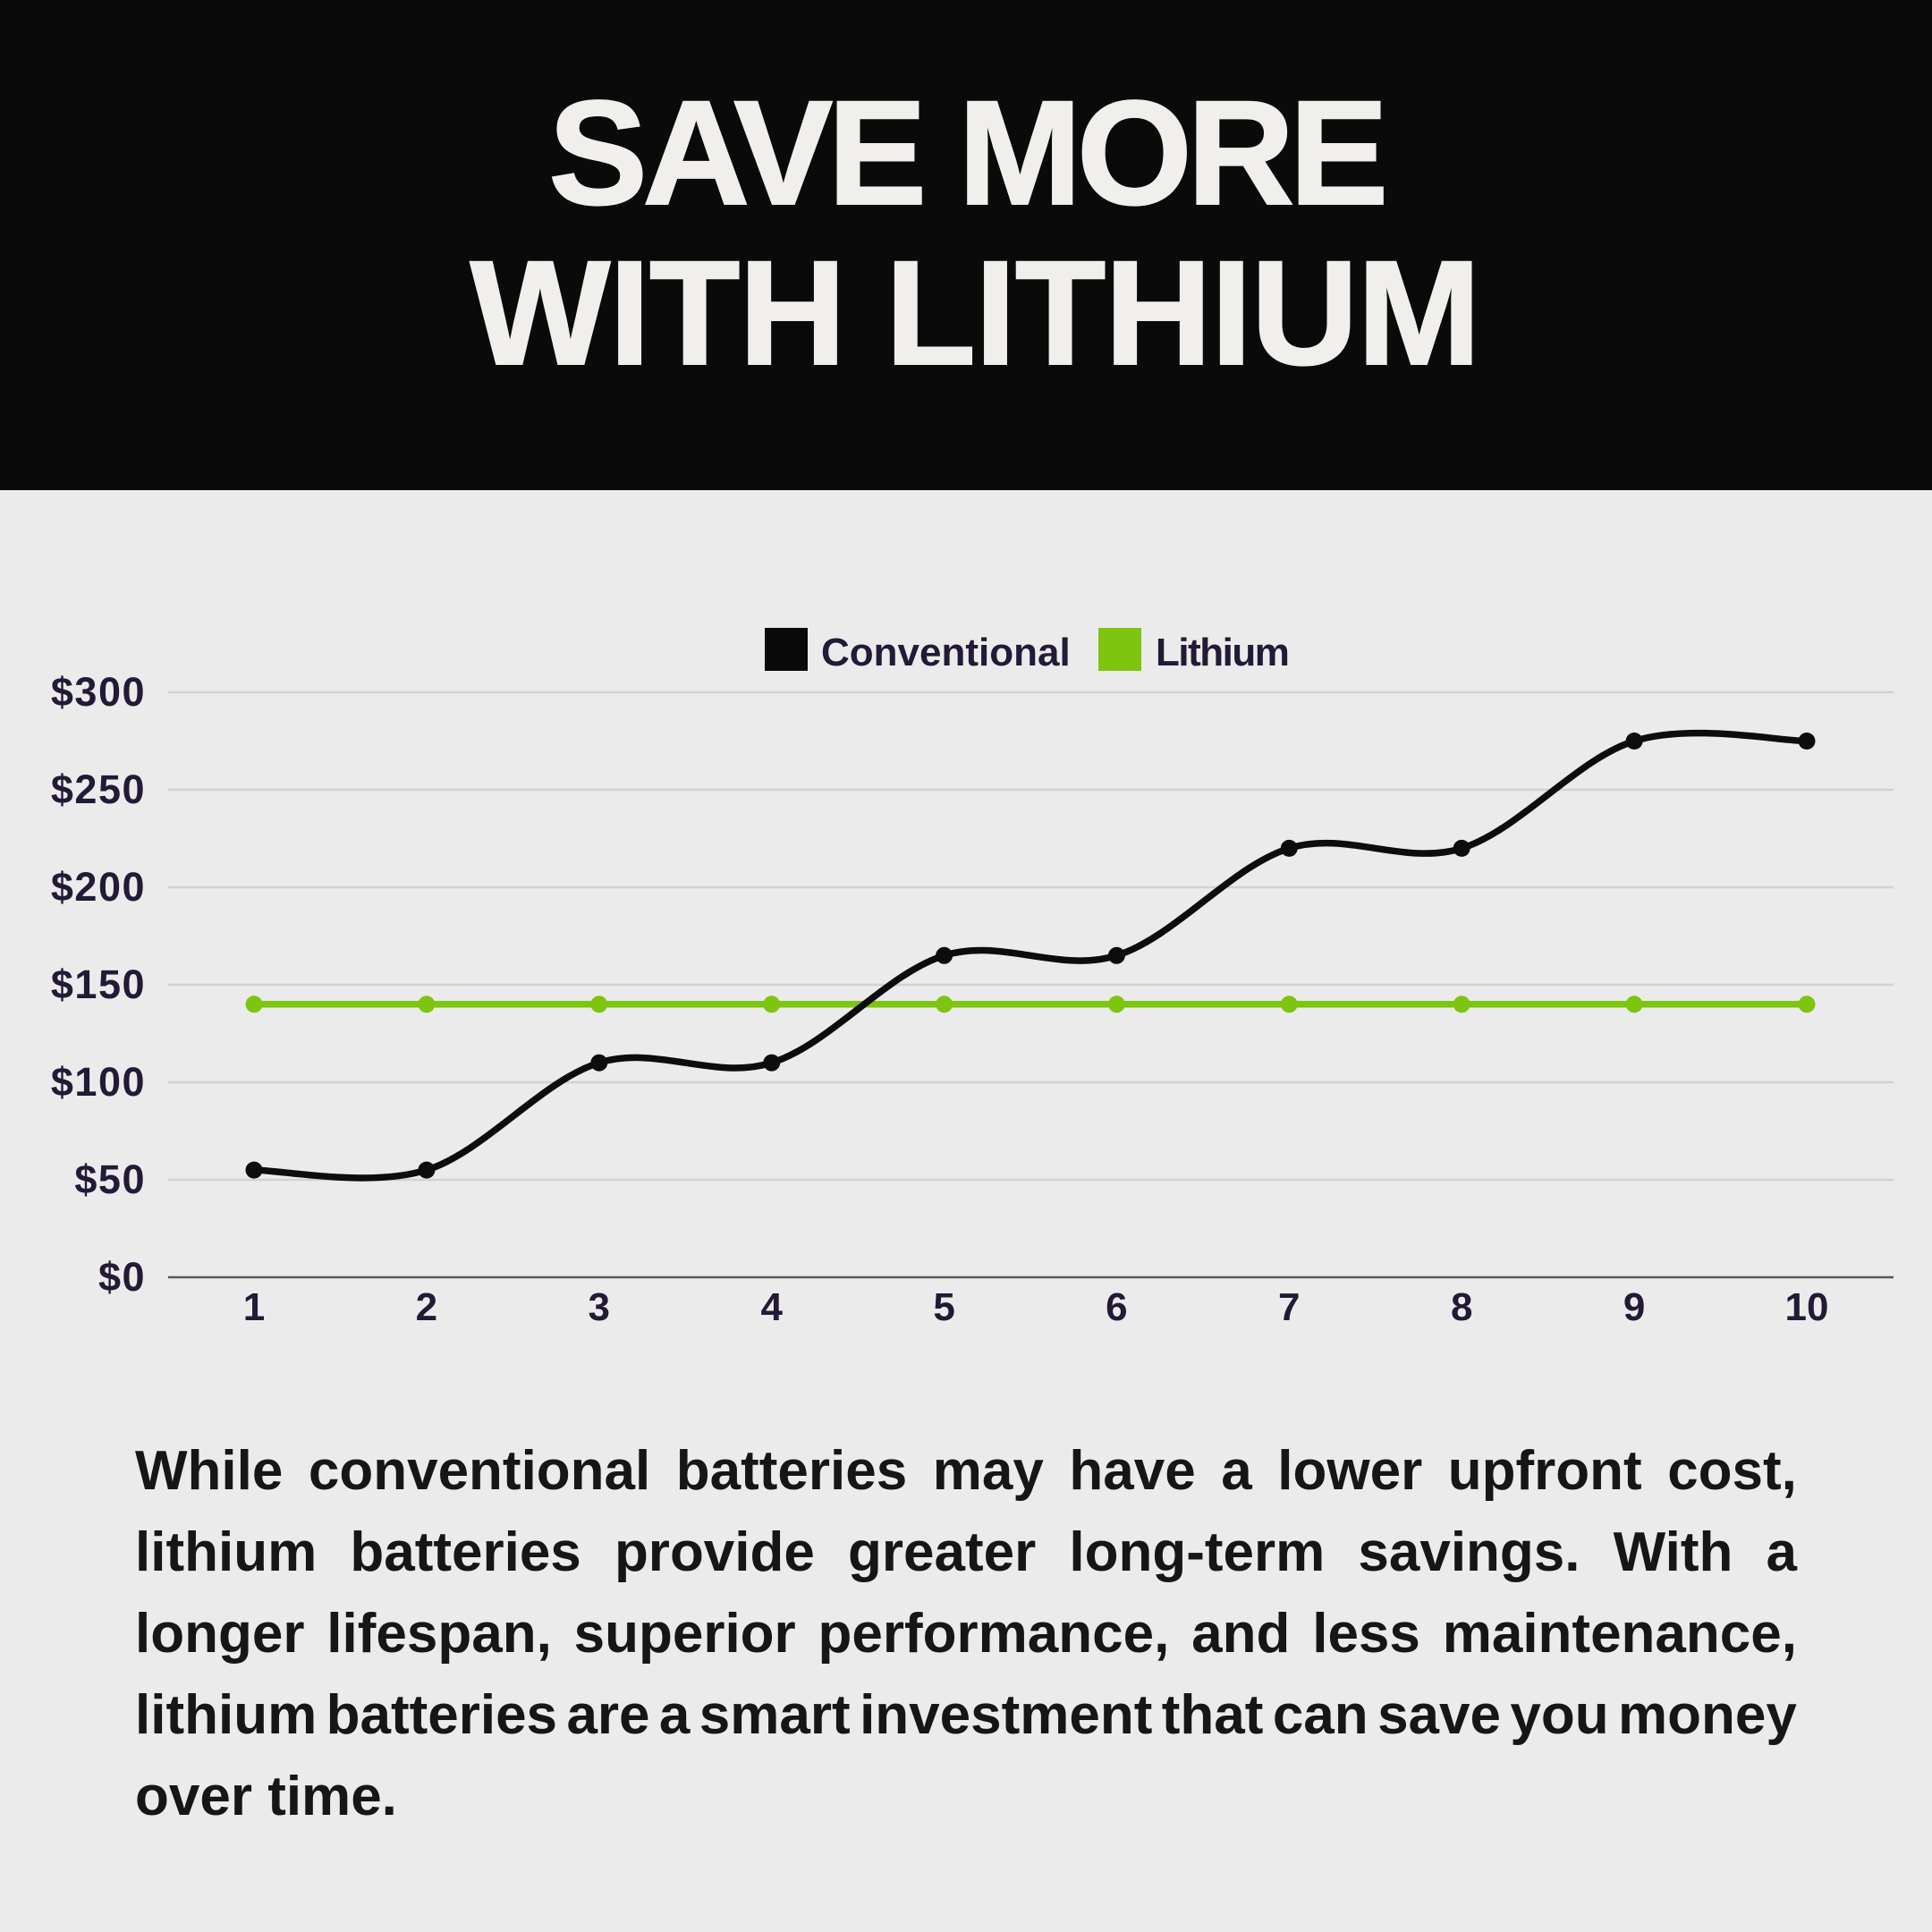  I want to click on svg-text: $0, so click(122, 1277).